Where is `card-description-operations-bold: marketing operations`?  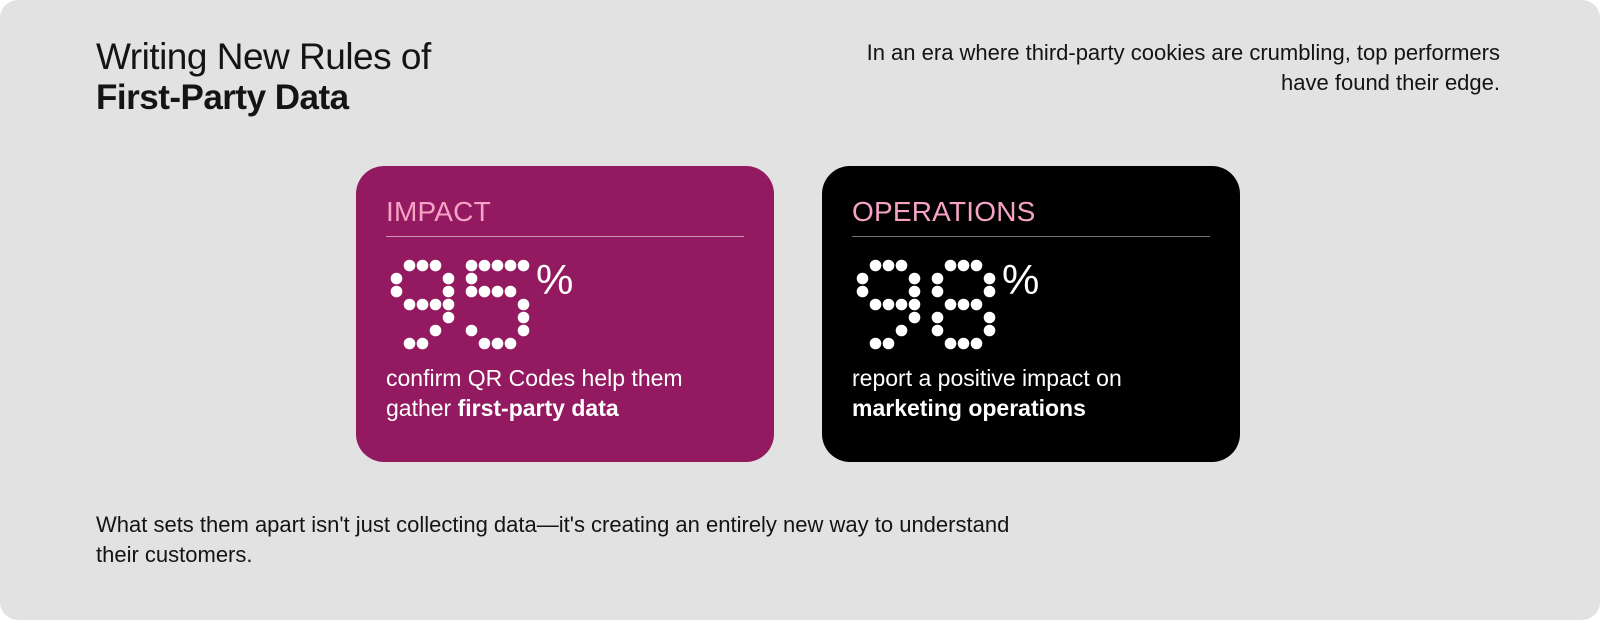 card-description-operations-bold: marketing operations is located at coordinates (969, 408).